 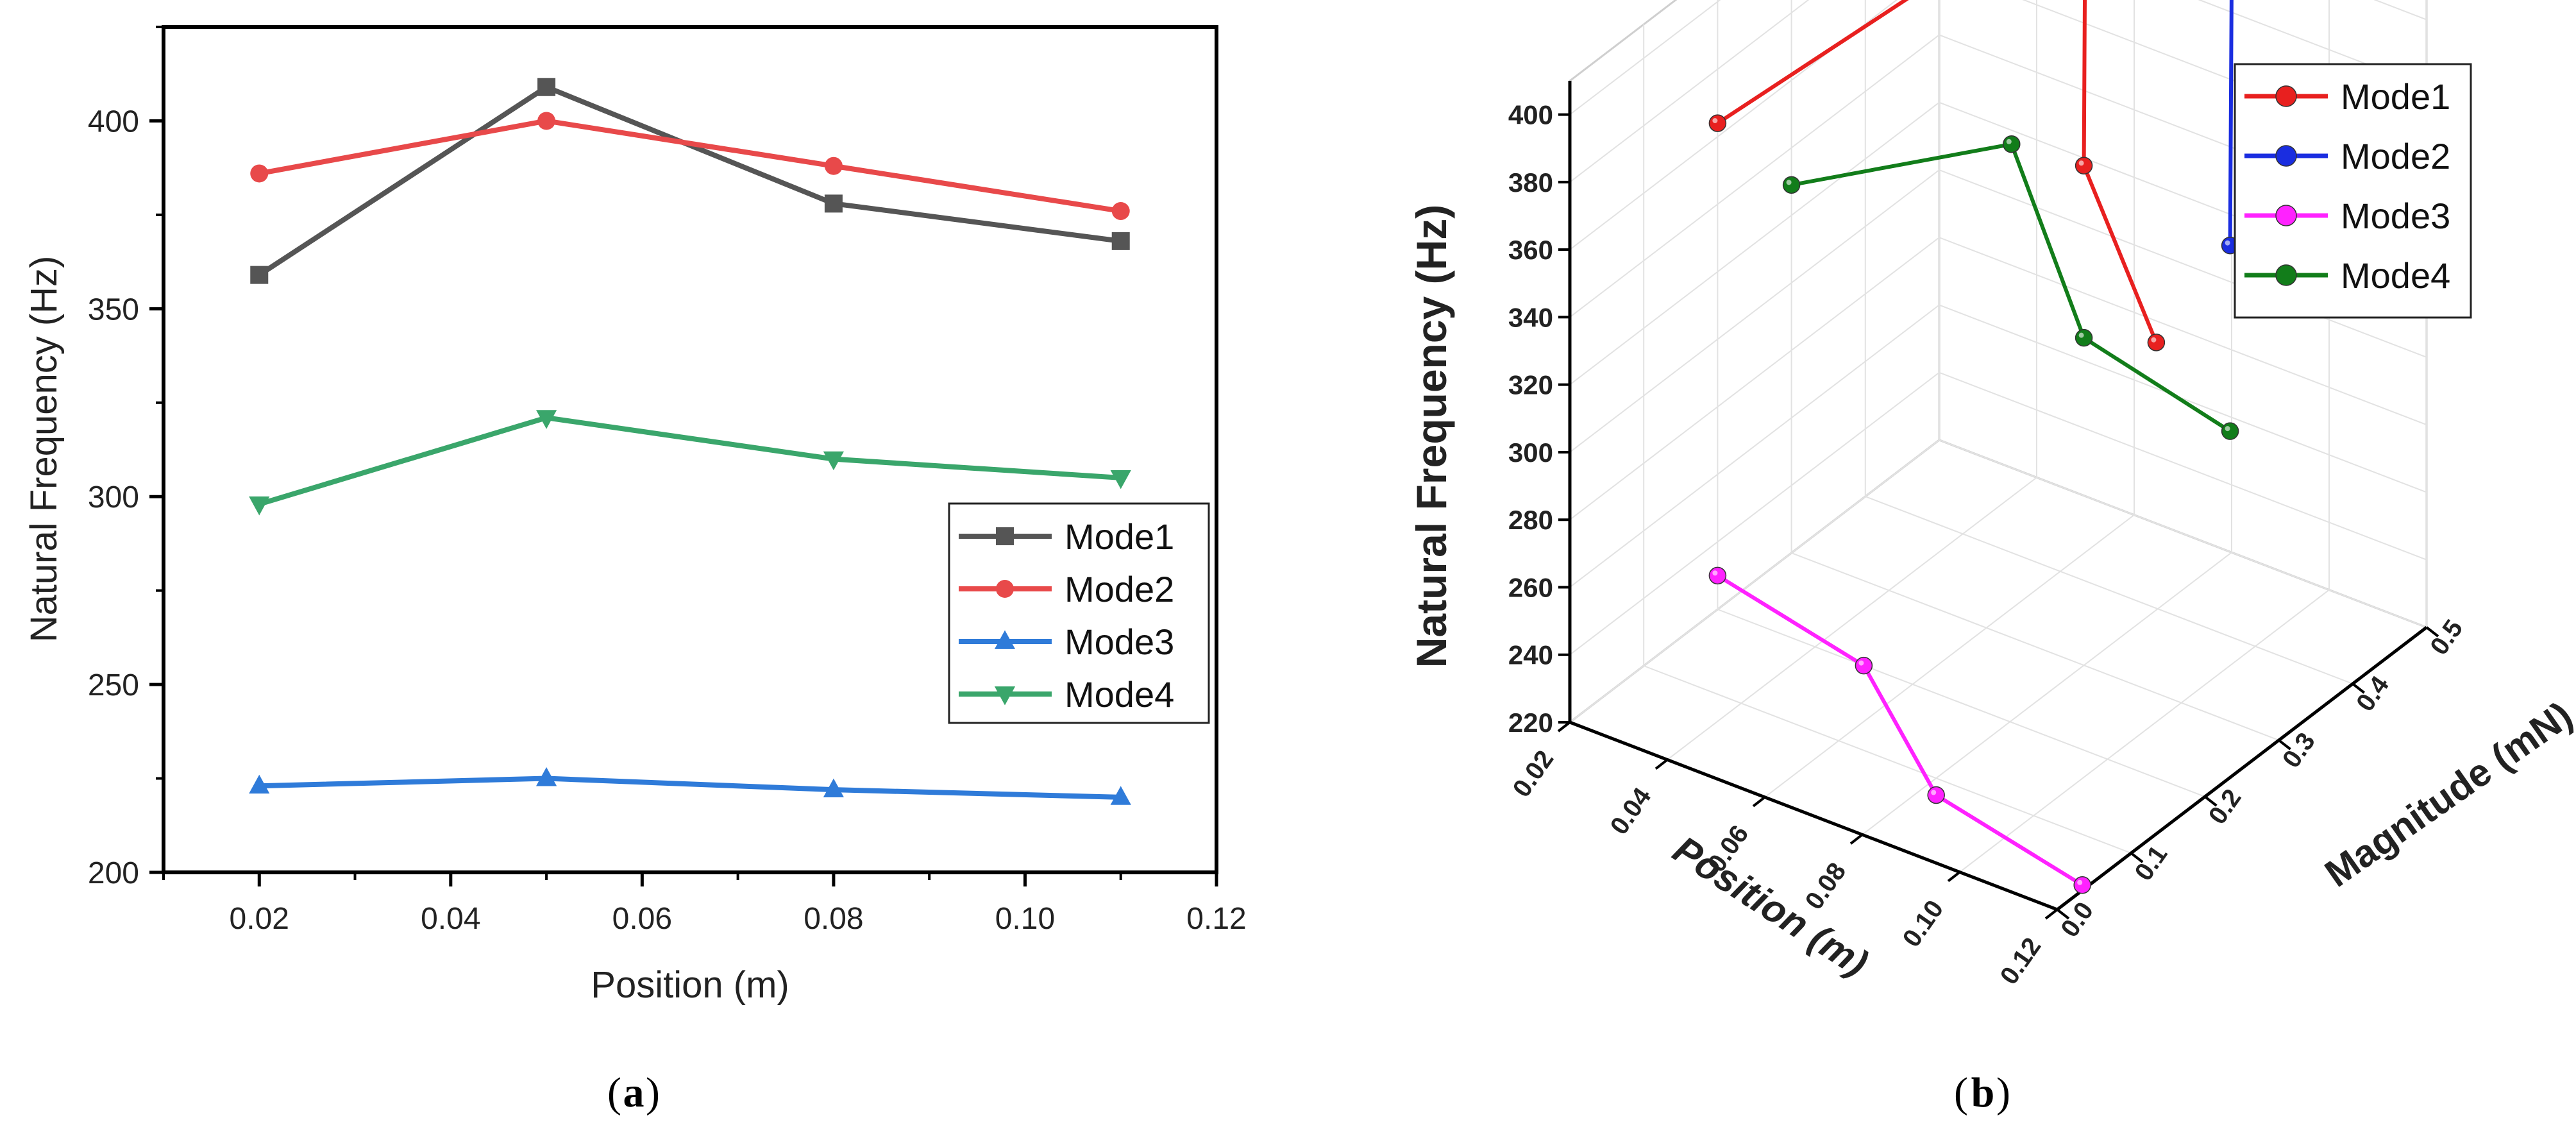 What do you see at coordinates (2003, 1092) in the screenshot?
I see `caption-b-close: )` at bounding box center [2003, 1092].